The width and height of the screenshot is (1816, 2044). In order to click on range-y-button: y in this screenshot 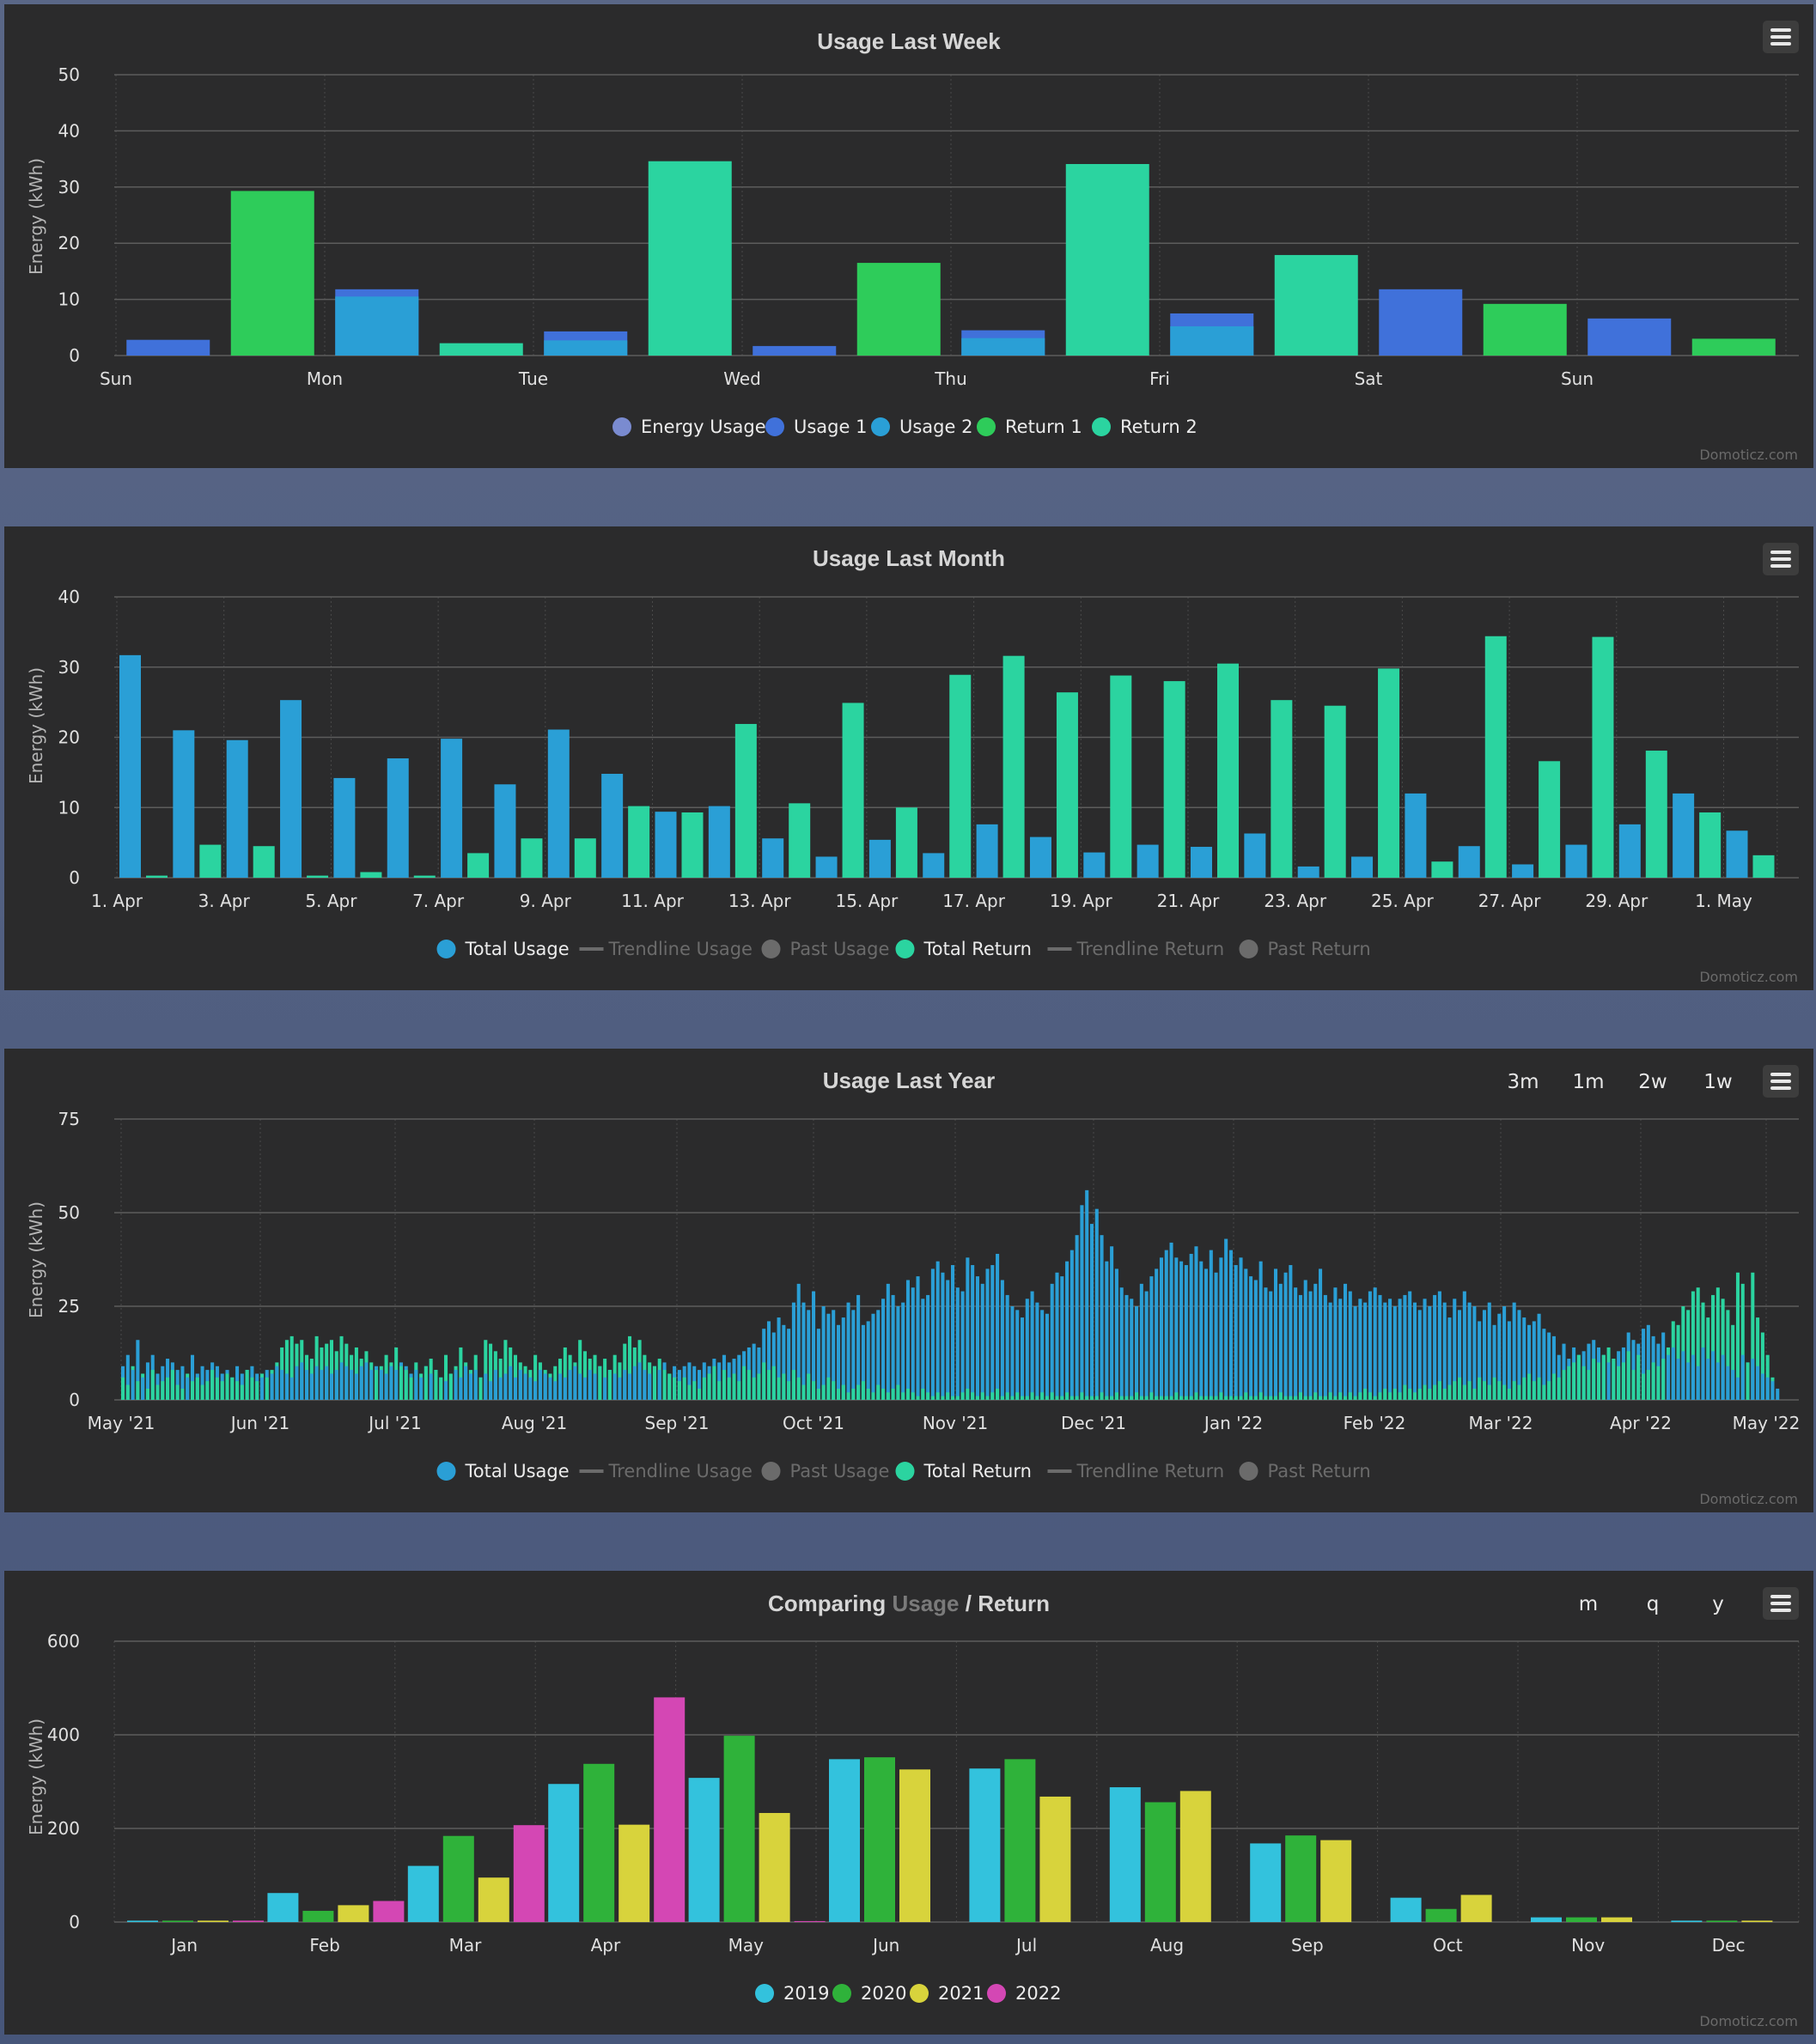, I will do `click(1718, 1604)`.